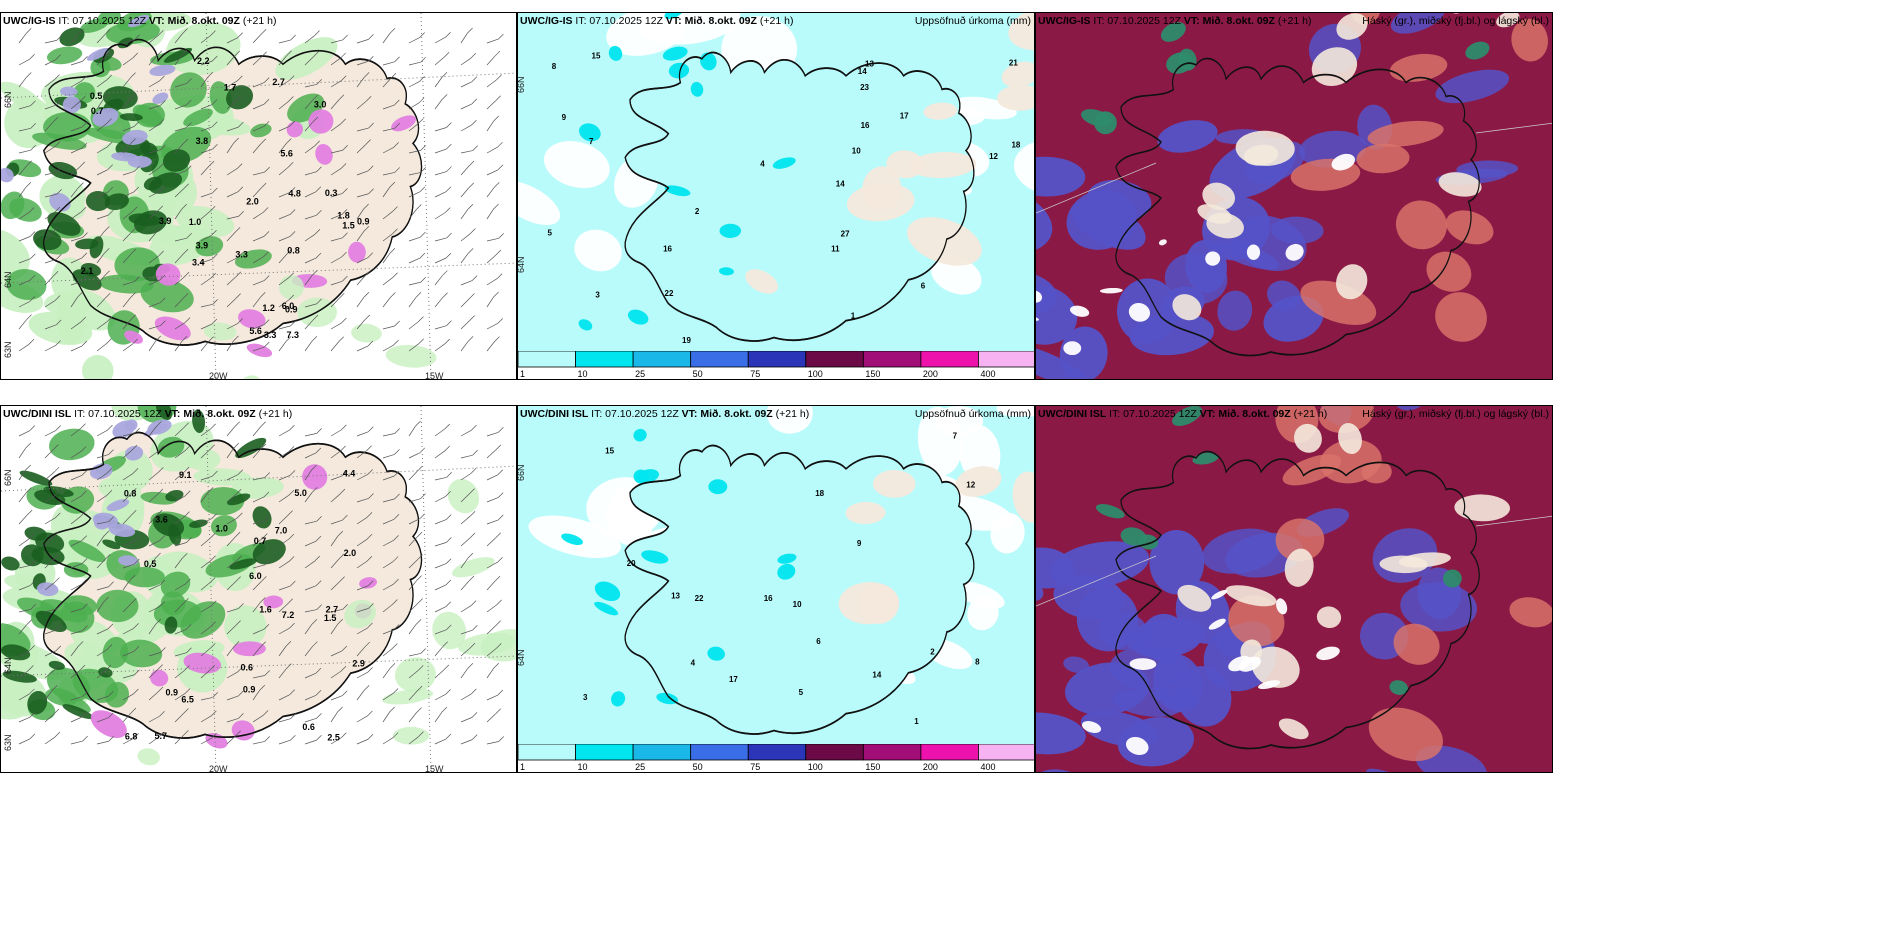 This screenshot has width=1900, height=950. What do you see at coordinates (300, 493) in the screenshot?
I see `precip-value-label: 5.0` at bounding box center [300, 493].